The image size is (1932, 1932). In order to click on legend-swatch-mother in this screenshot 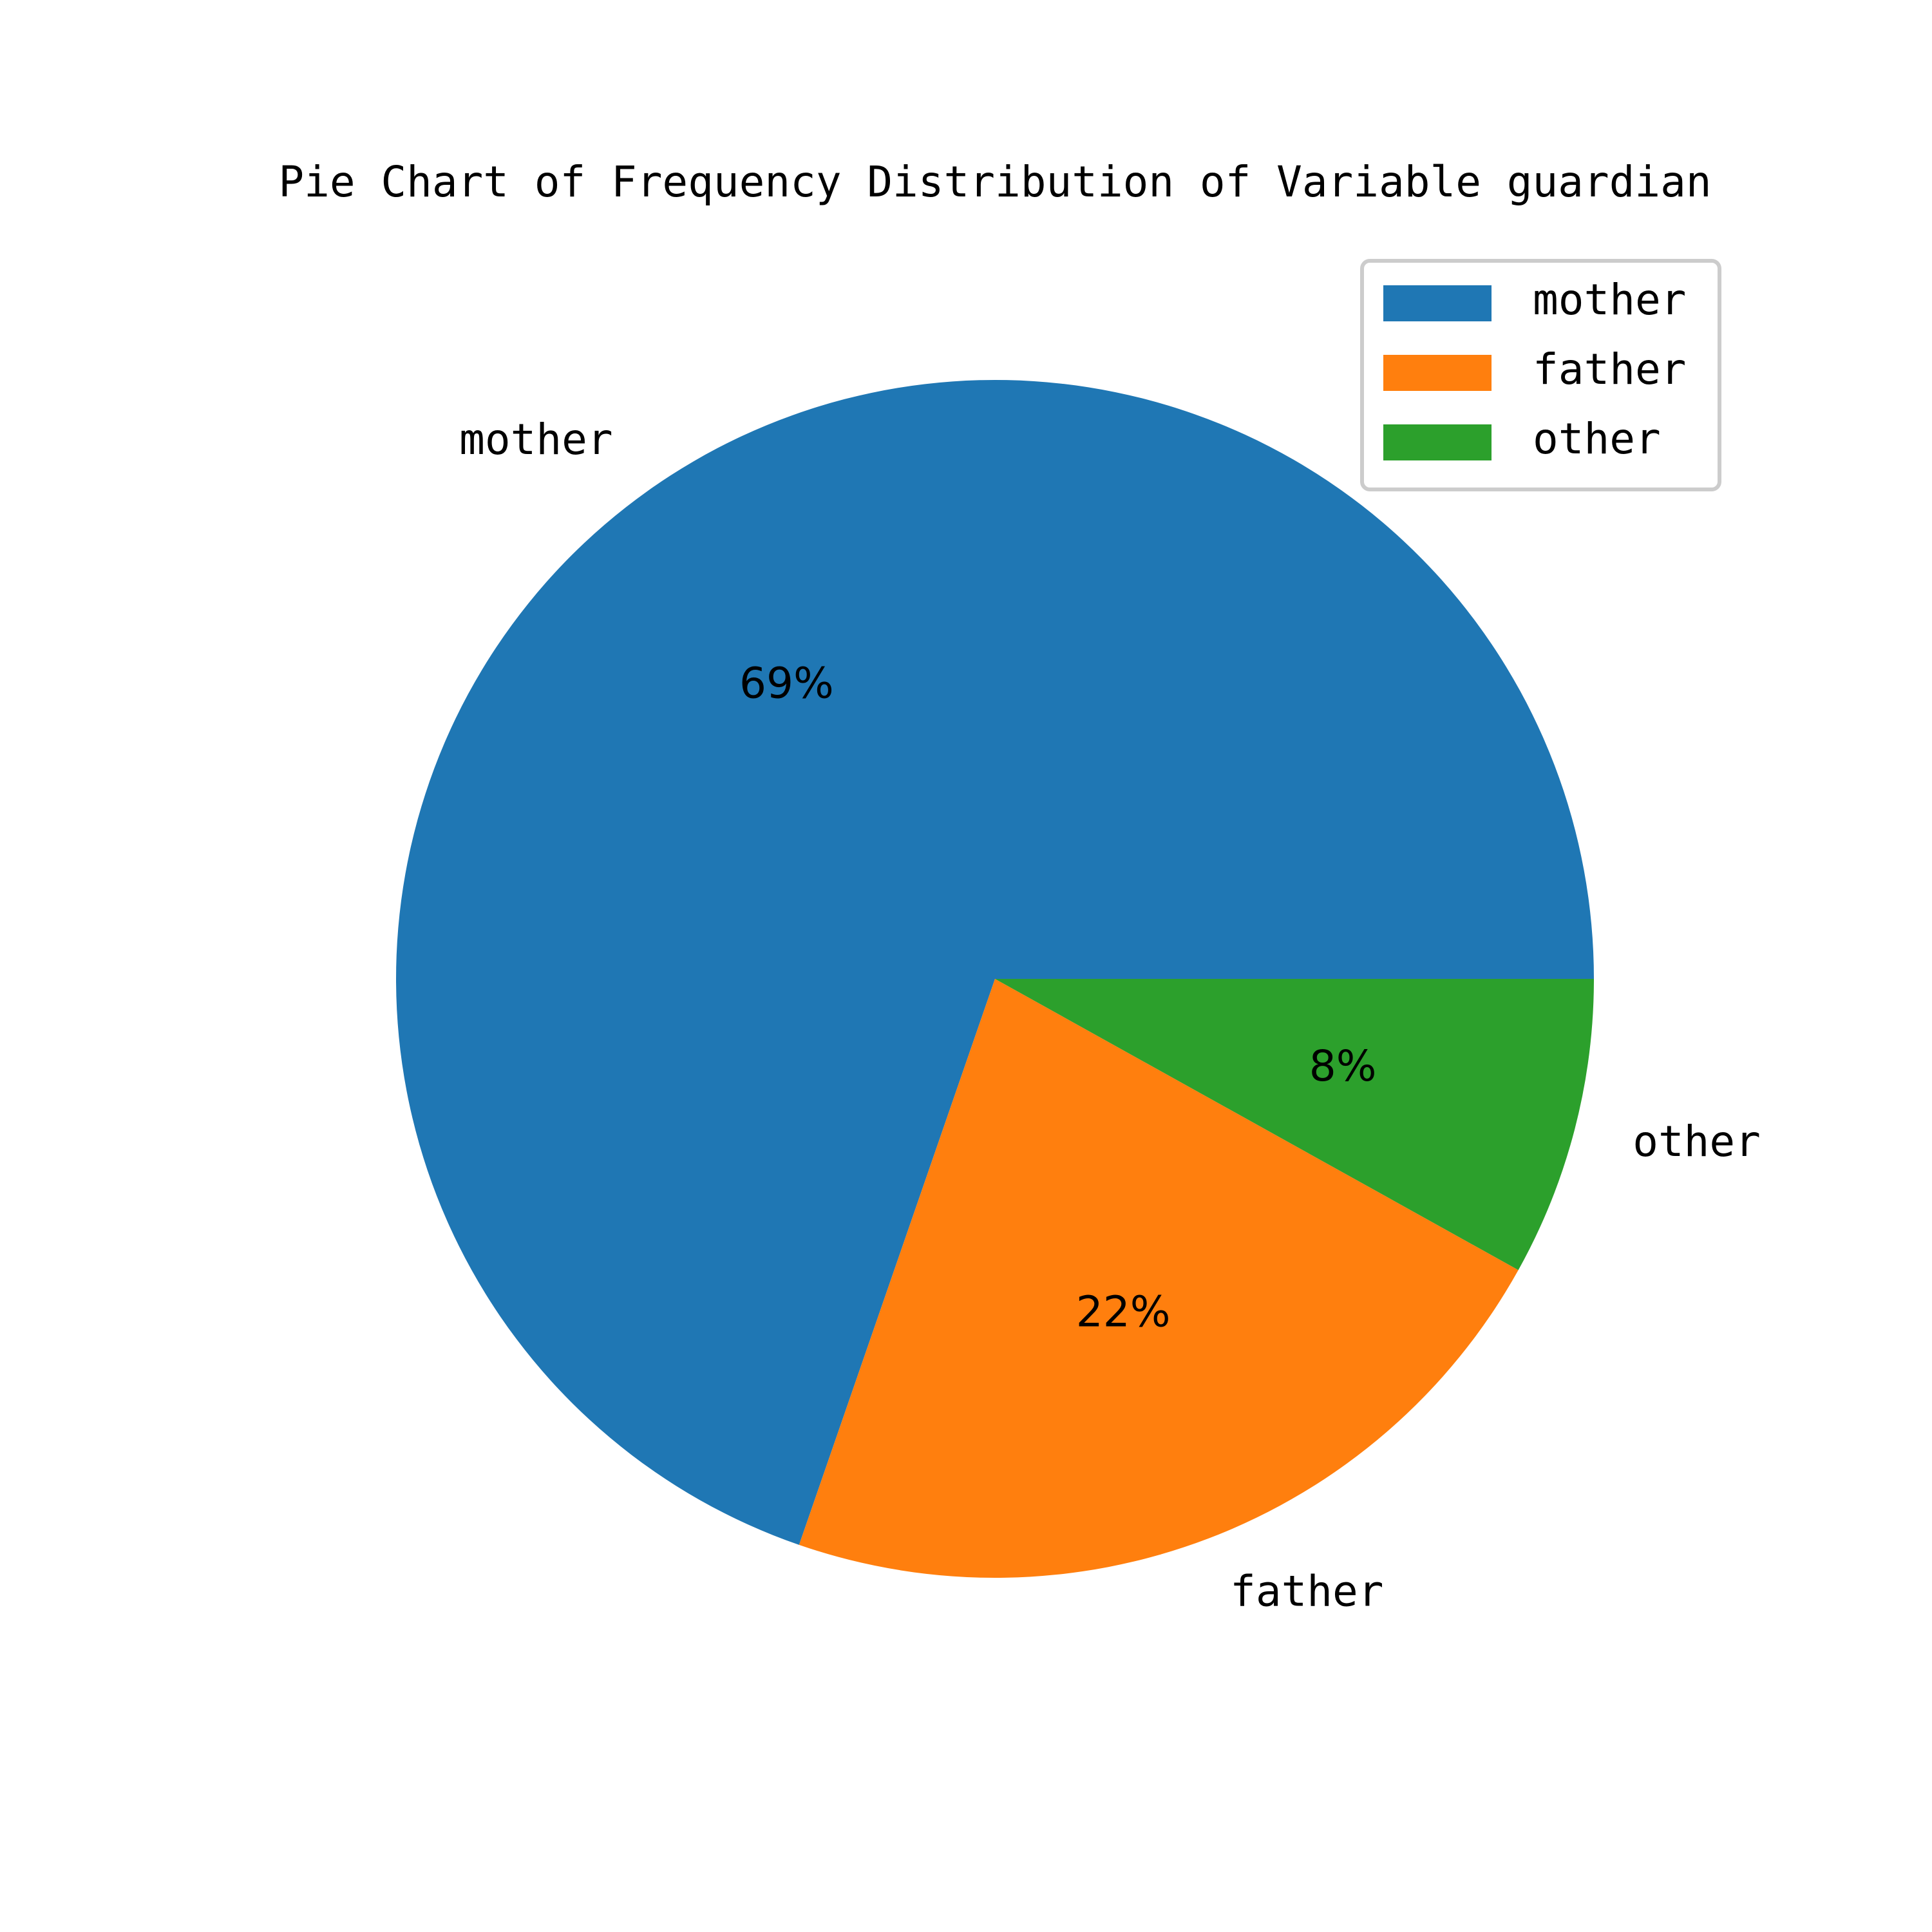, I will do `click(1438, 303)`.